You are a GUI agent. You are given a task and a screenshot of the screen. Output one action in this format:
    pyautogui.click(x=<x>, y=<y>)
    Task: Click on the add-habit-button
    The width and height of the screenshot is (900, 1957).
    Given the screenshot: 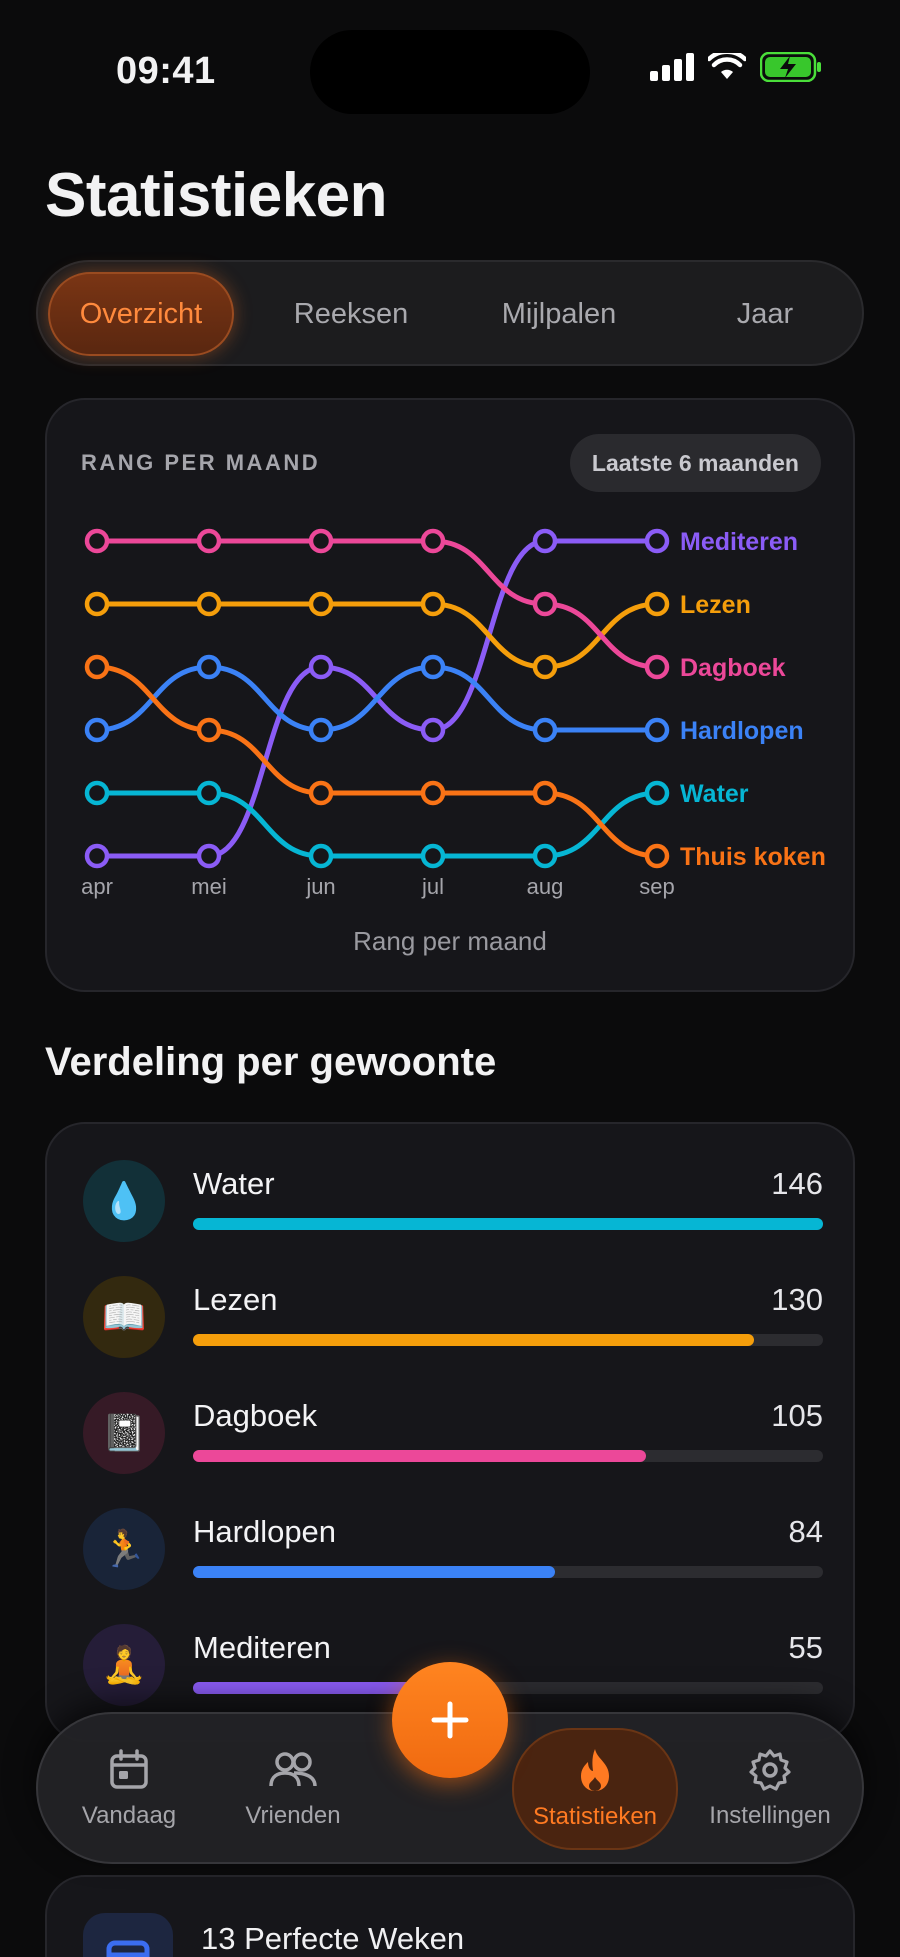 What is the action you would take?
    pyautogui.click(x=450, y=1720)
    